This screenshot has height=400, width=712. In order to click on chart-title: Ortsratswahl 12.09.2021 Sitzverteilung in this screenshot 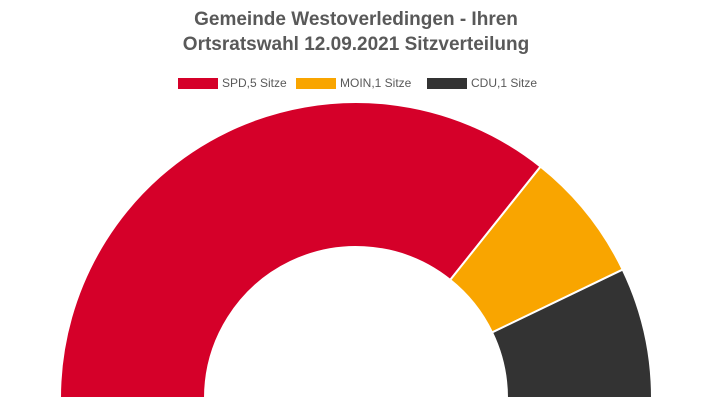, I will do `click(356, 44)`.